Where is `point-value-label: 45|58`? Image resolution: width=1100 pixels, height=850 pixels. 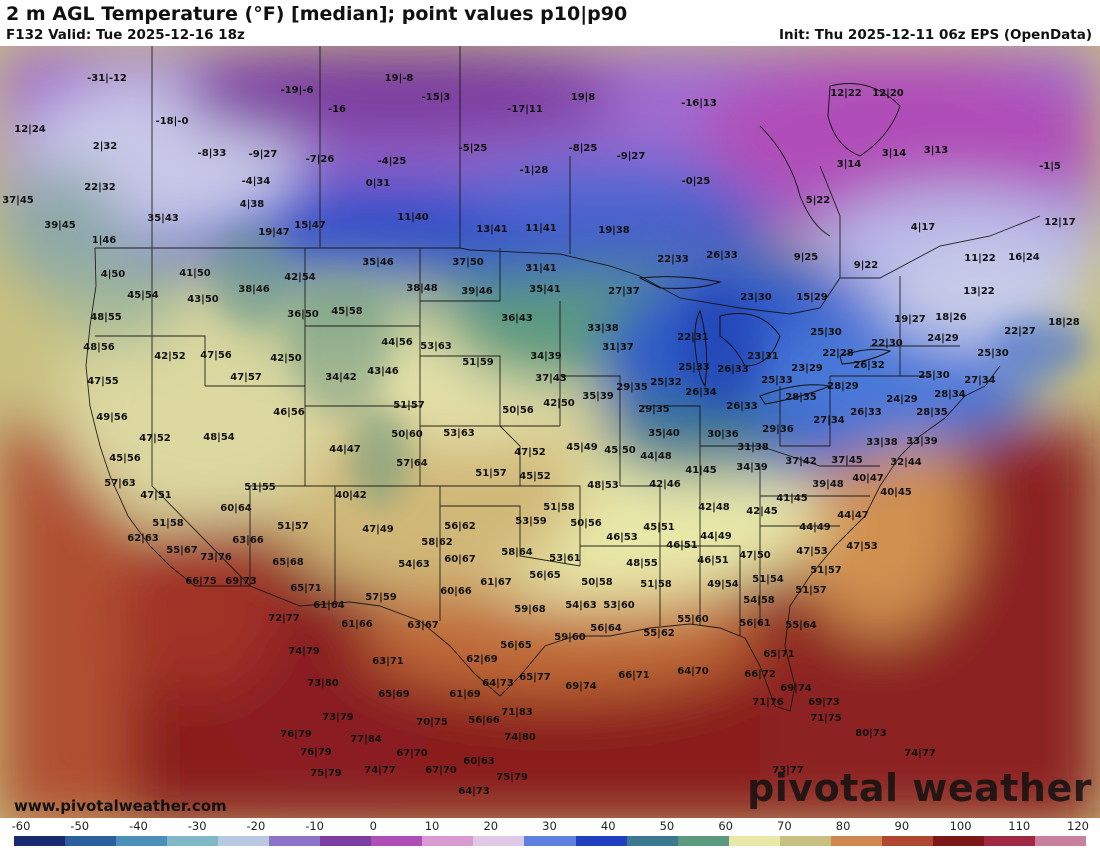 point-value-label: 45|58 is located at coordinates (347, 311).